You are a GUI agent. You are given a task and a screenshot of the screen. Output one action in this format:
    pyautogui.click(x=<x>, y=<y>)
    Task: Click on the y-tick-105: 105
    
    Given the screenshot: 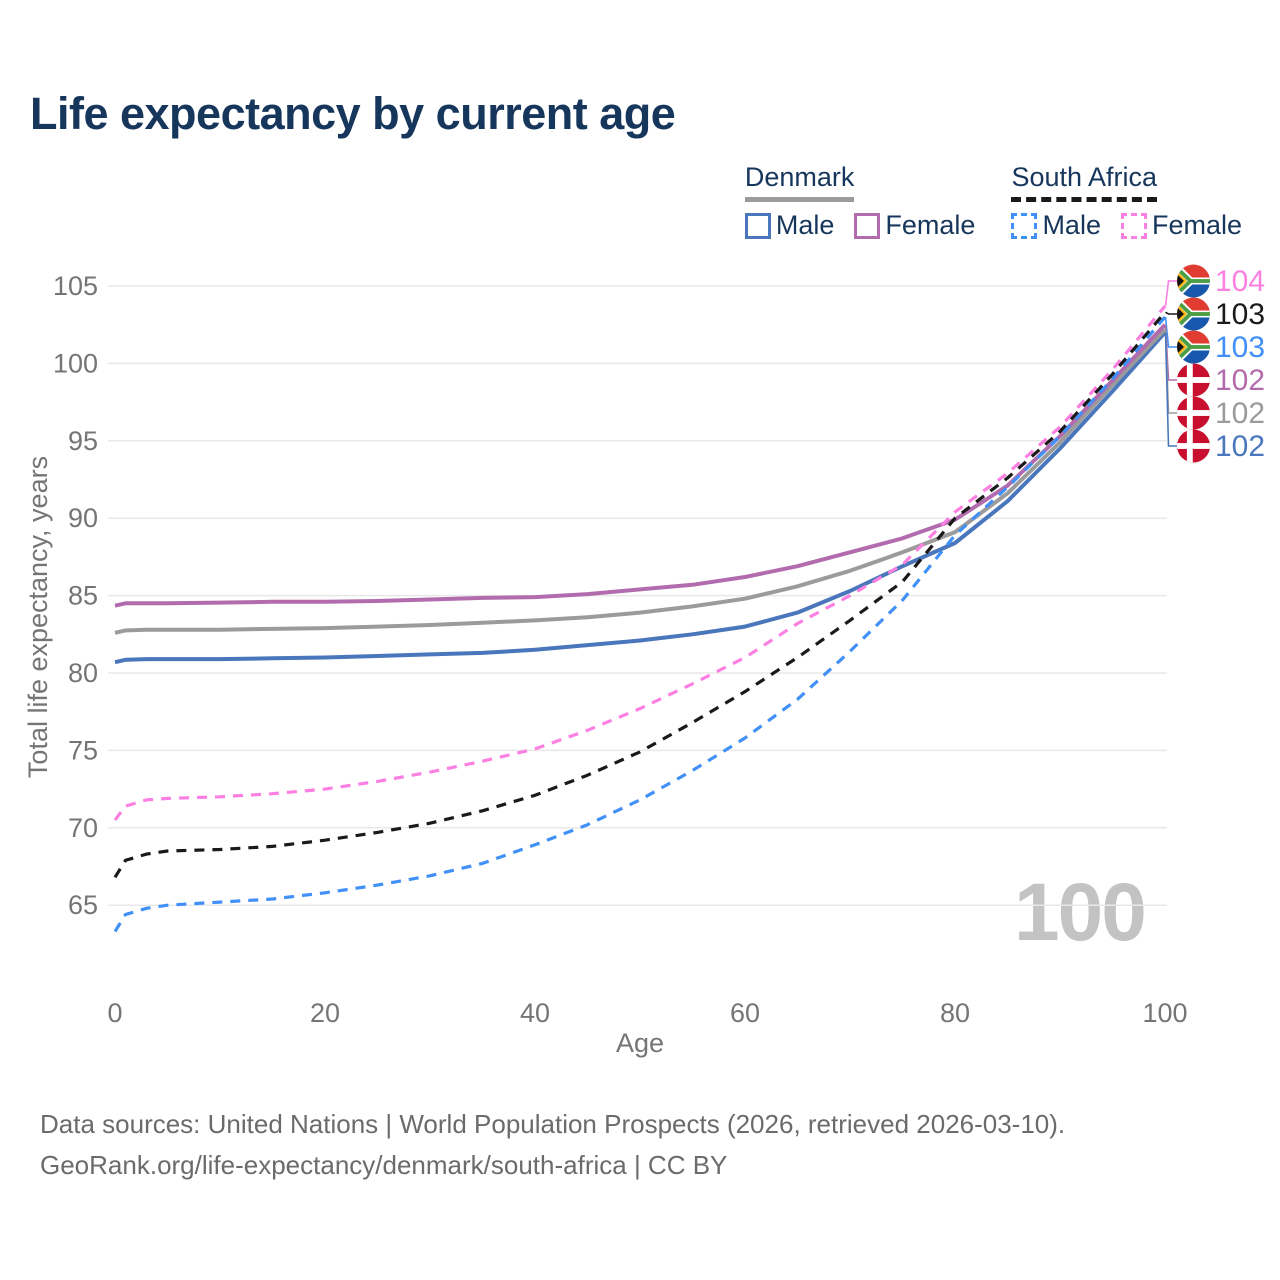 What is the action you would take?
    pyautogui.click(x=75, y=286)
    